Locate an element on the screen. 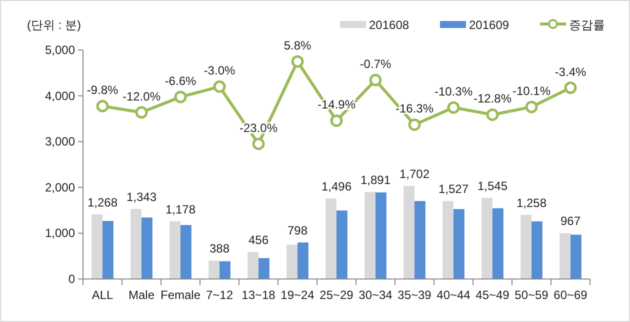 The image size is (630, 322). y-tick-label: 2,000 is located at coordinates (60, 187).